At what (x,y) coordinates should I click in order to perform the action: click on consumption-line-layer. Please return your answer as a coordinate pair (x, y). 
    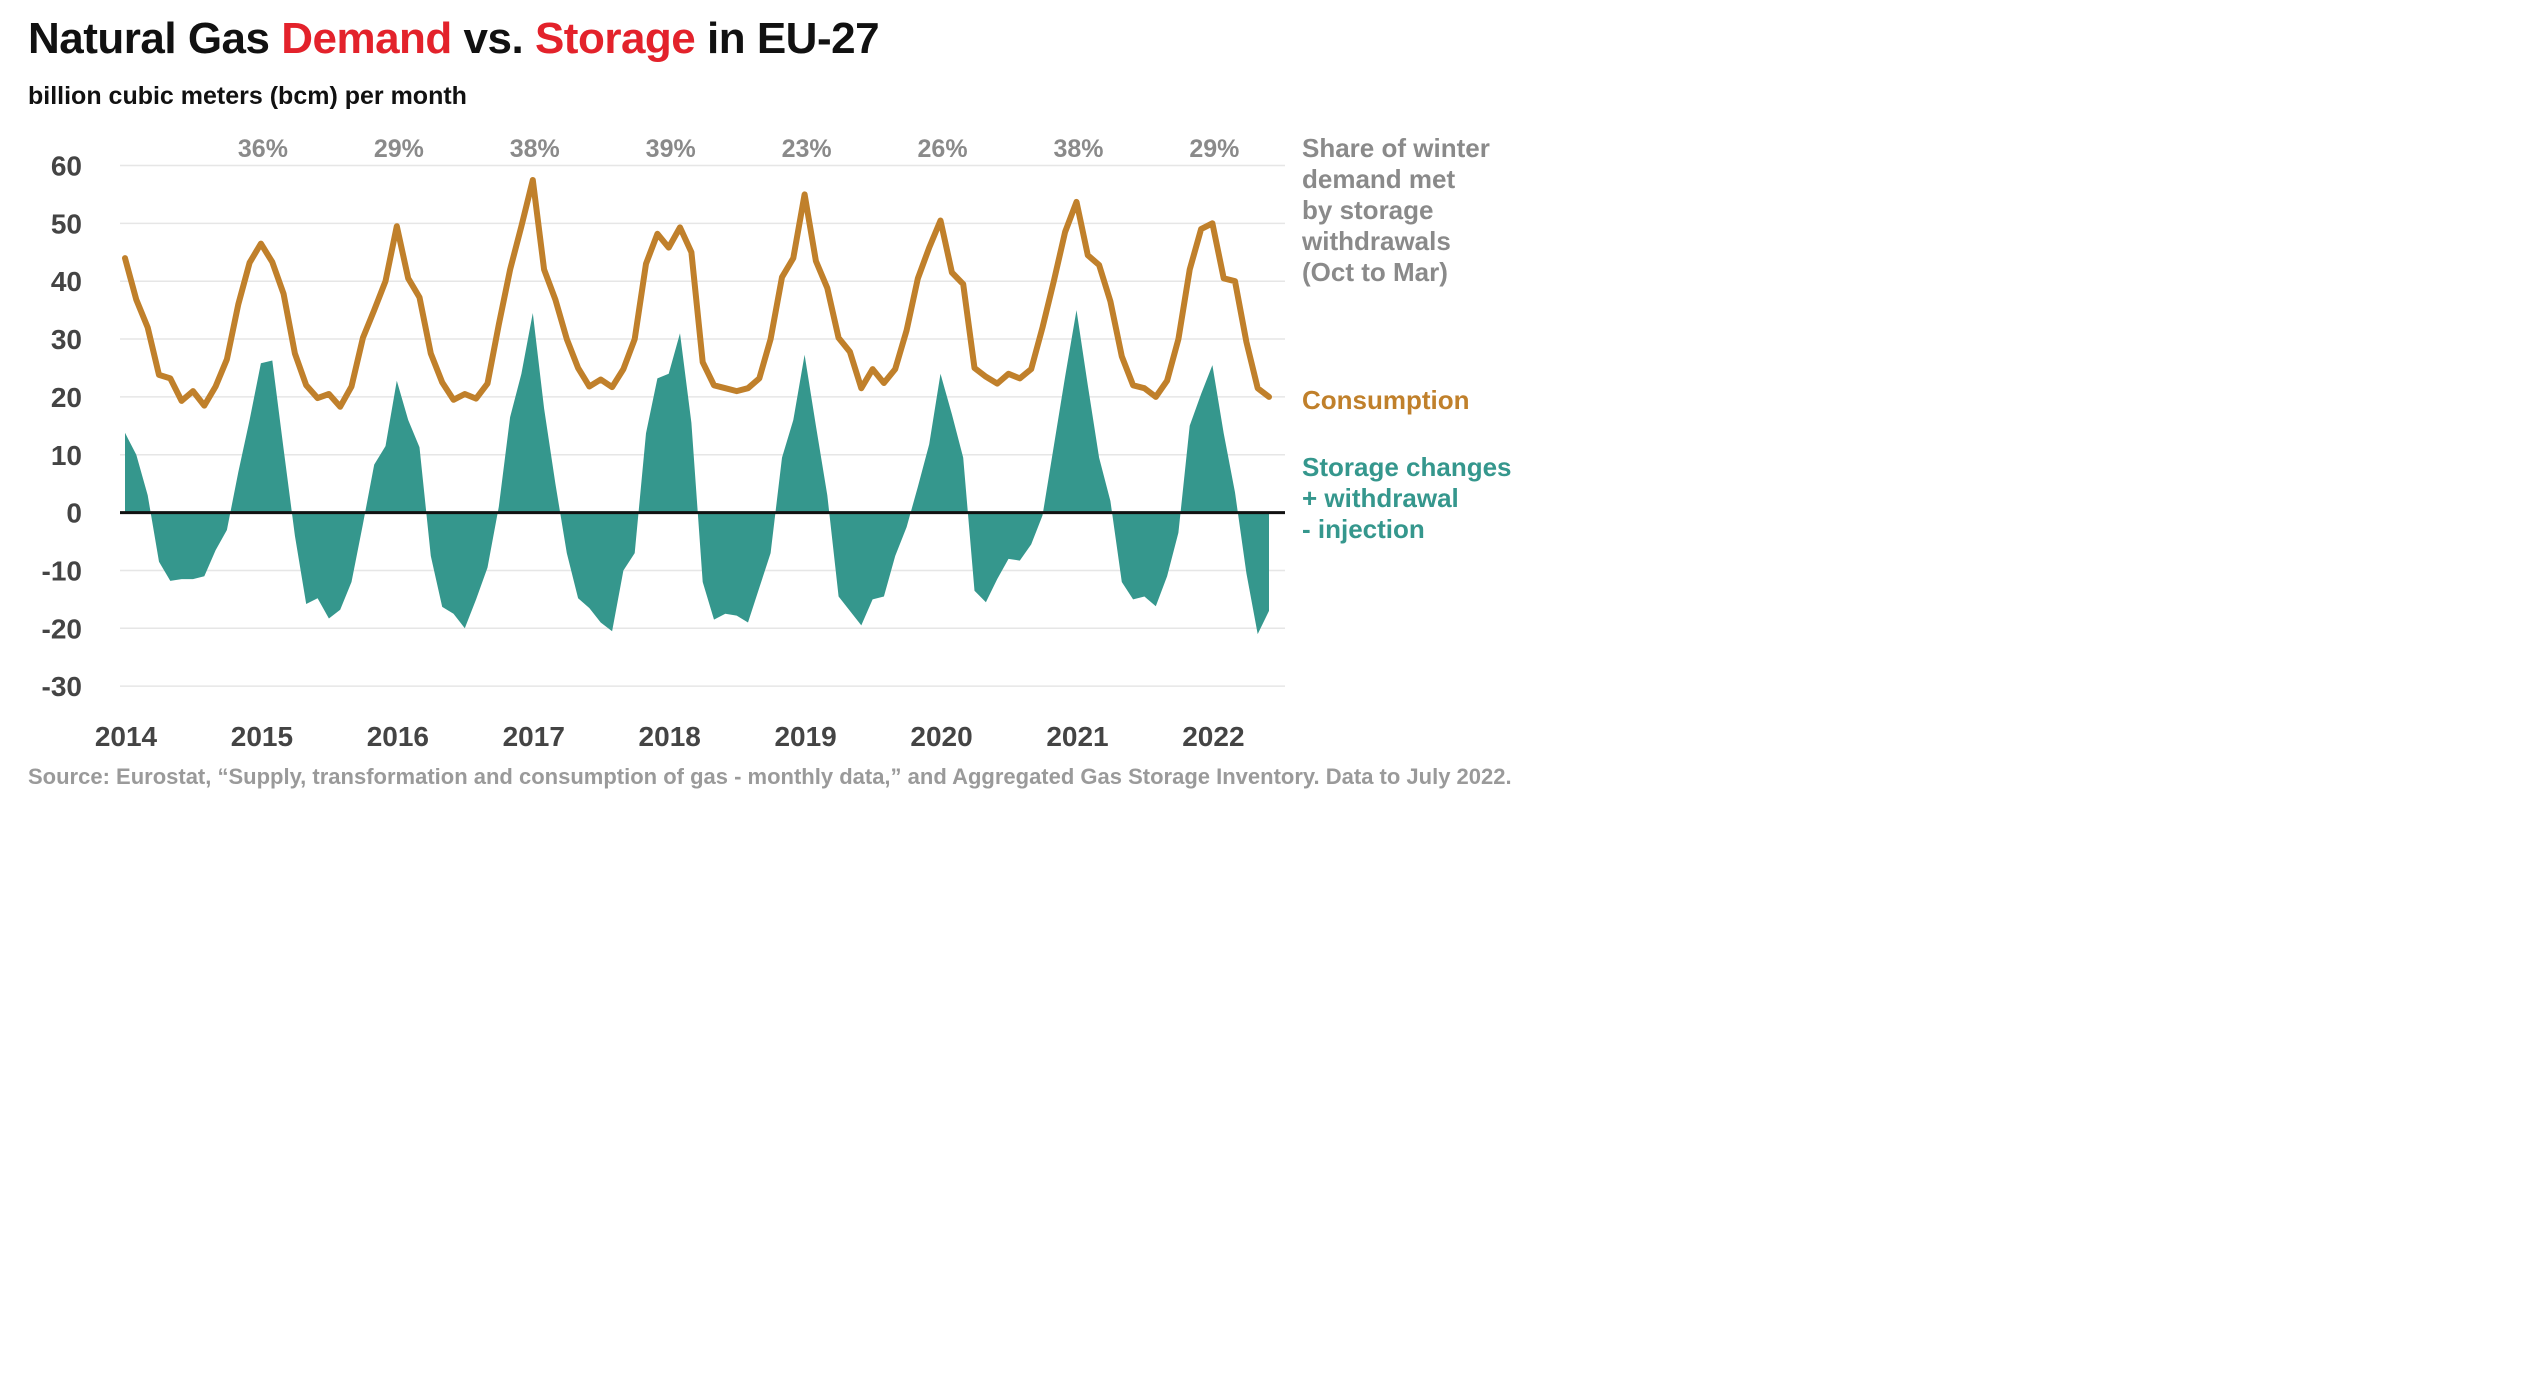
    Looking at the image, I should click on (697, 293).